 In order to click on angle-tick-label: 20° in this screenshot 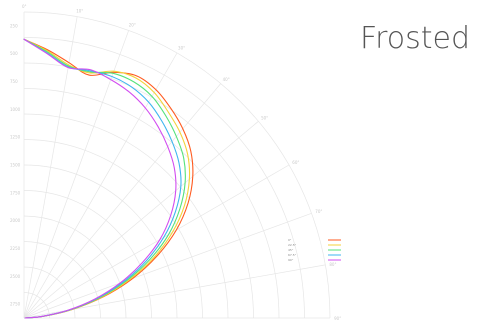, I will do `click(132, 25)`.